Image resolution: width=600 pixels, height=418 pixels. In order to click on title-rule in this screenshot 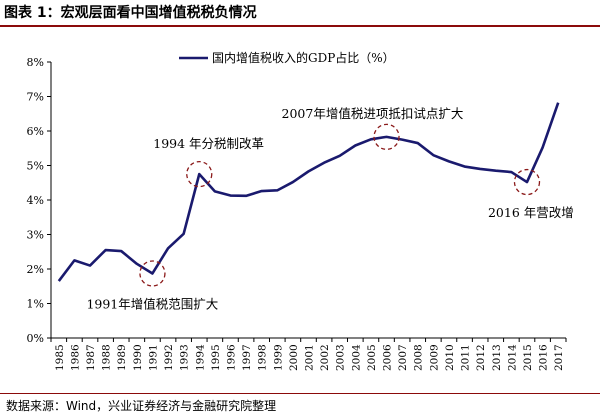, I will do `click(300, 26)`.